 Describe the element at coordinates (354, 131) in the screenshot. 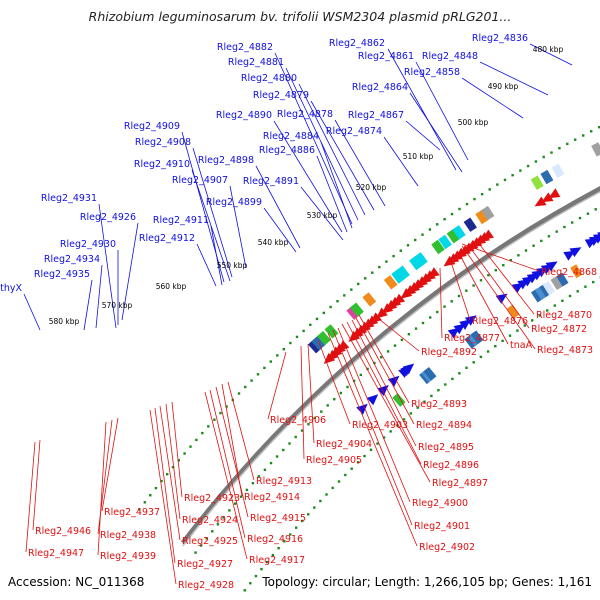

I see `forward-gene-label-7: Rleg2_4874` at that location.